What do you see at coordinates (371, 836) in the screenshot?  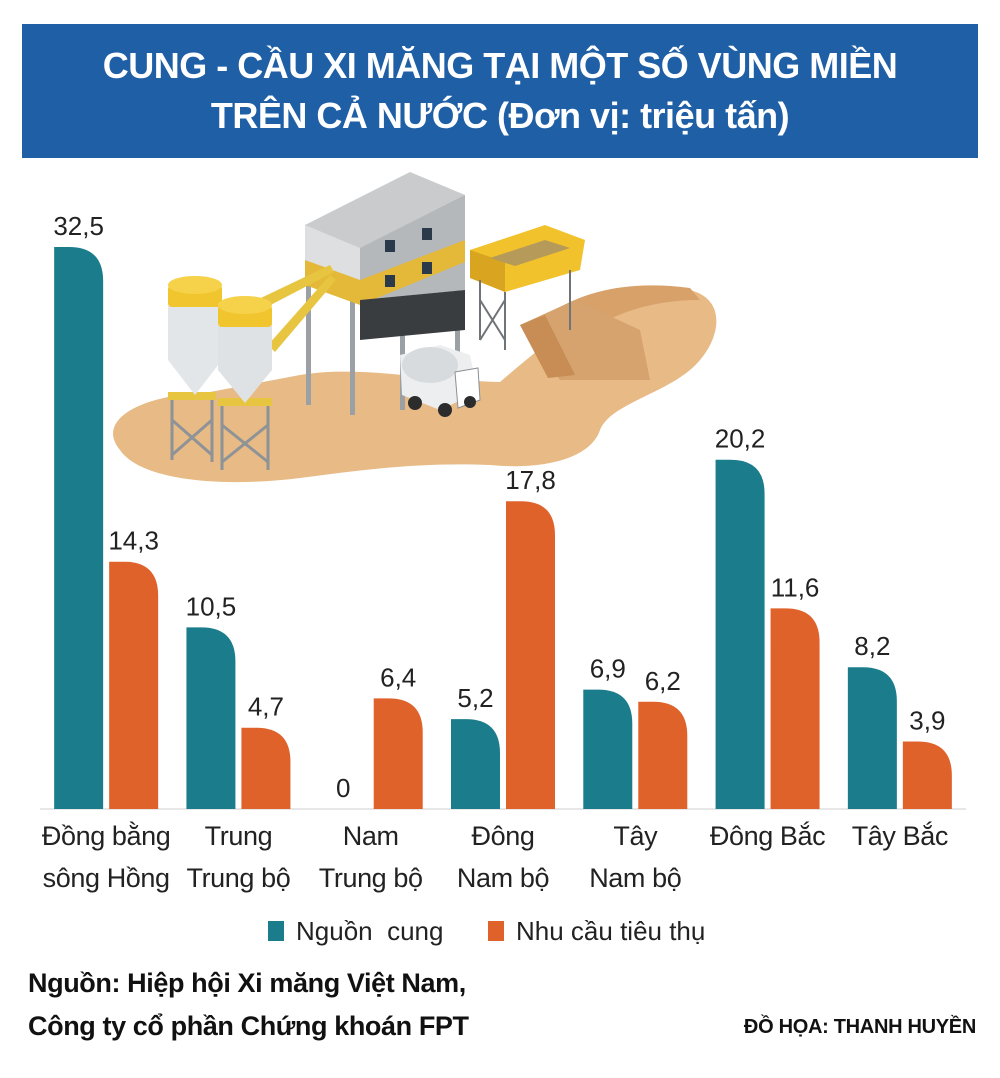 I see `category-label-3-line-1: Nam` at bounding box center [371, 836].